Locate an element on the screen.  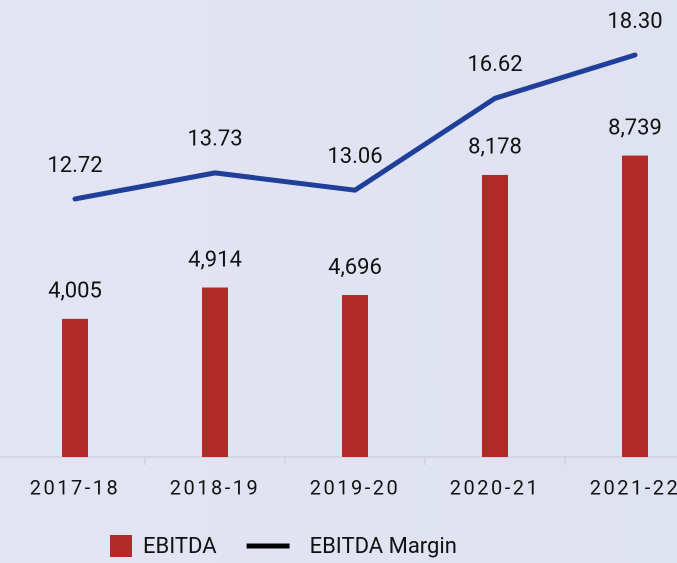
x-tick-label: 2017-18 is located at coordinates (75, 487).